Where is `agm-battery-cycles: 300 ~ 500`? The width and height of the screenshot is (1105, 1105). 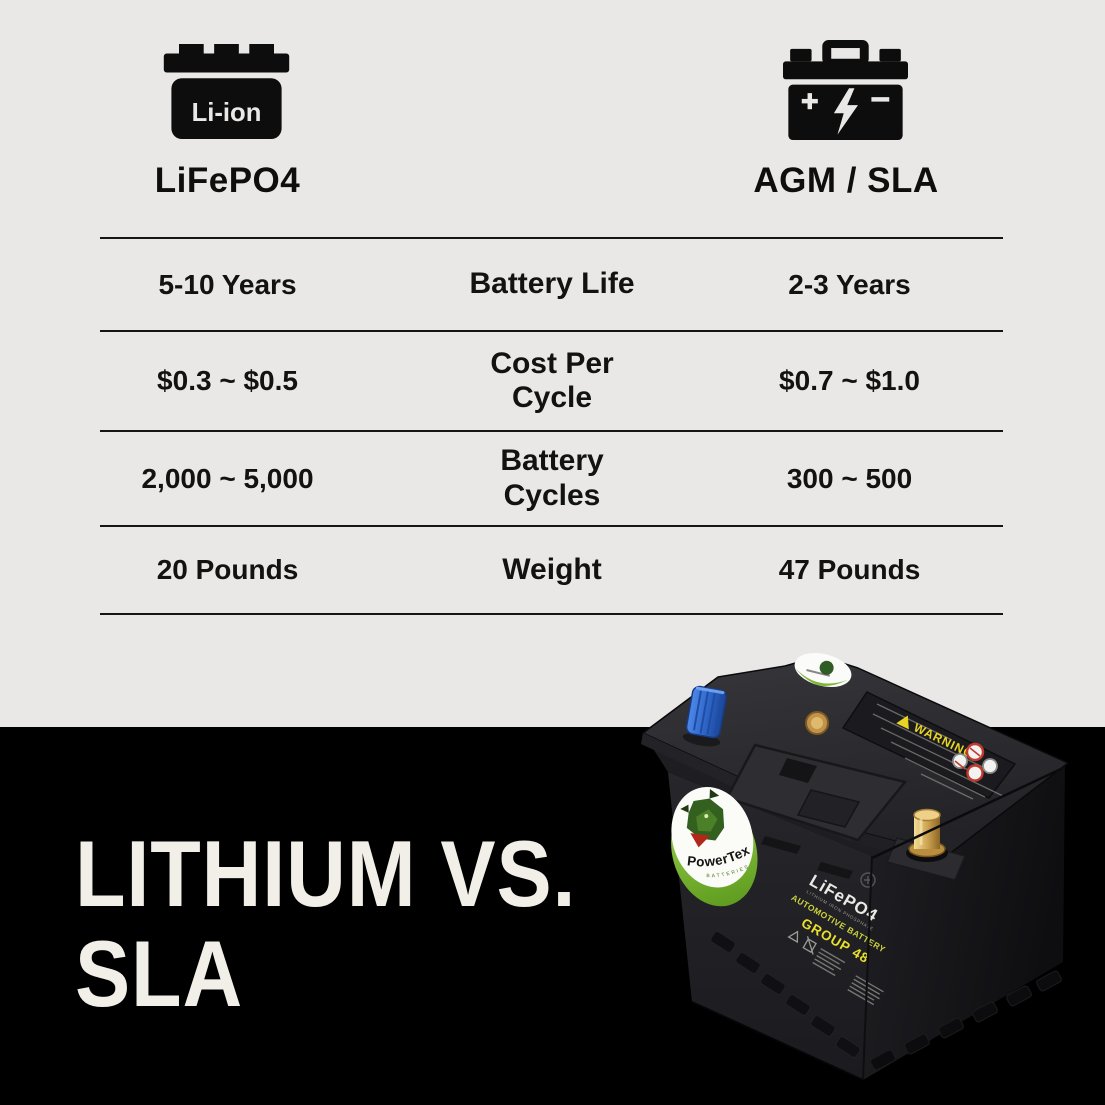 agm-battery-cycles: 300 ~ 500 is located at coordinates (849, 478).